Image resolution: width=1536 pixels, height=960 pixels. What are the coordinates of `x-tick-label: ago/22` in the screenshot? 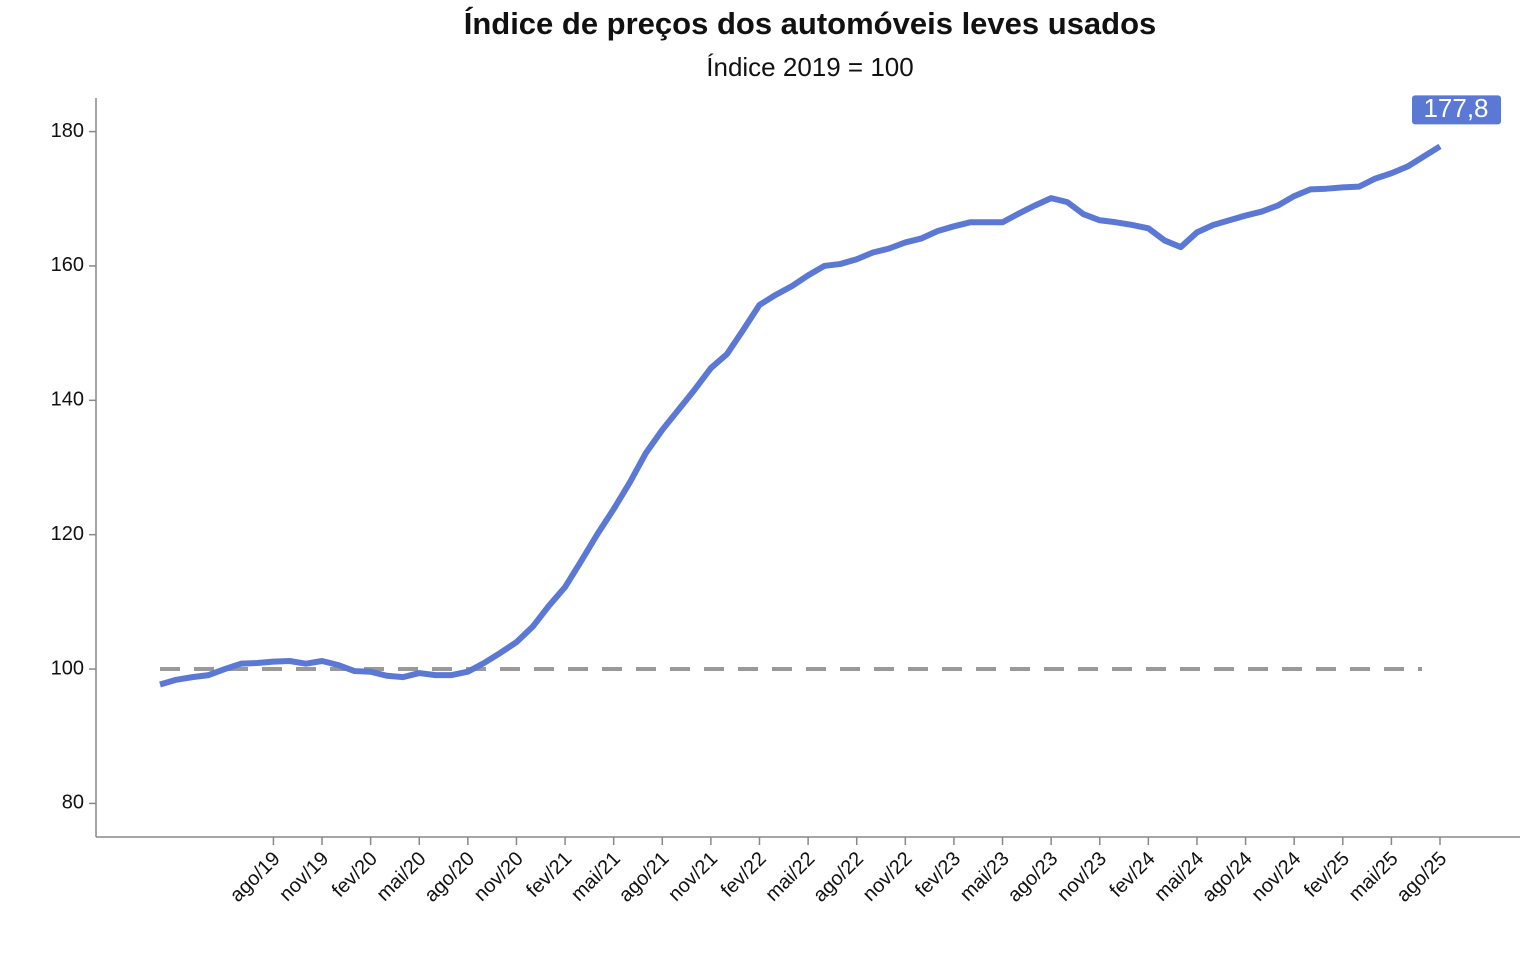 It's located at (838, 877).